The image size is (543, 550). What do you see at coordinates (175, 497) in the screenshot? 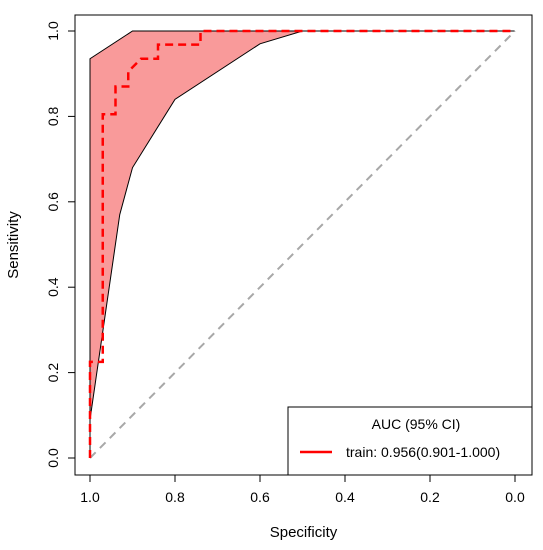
I see `x-tick-label: 0.8` at bounding box center [175, 497].